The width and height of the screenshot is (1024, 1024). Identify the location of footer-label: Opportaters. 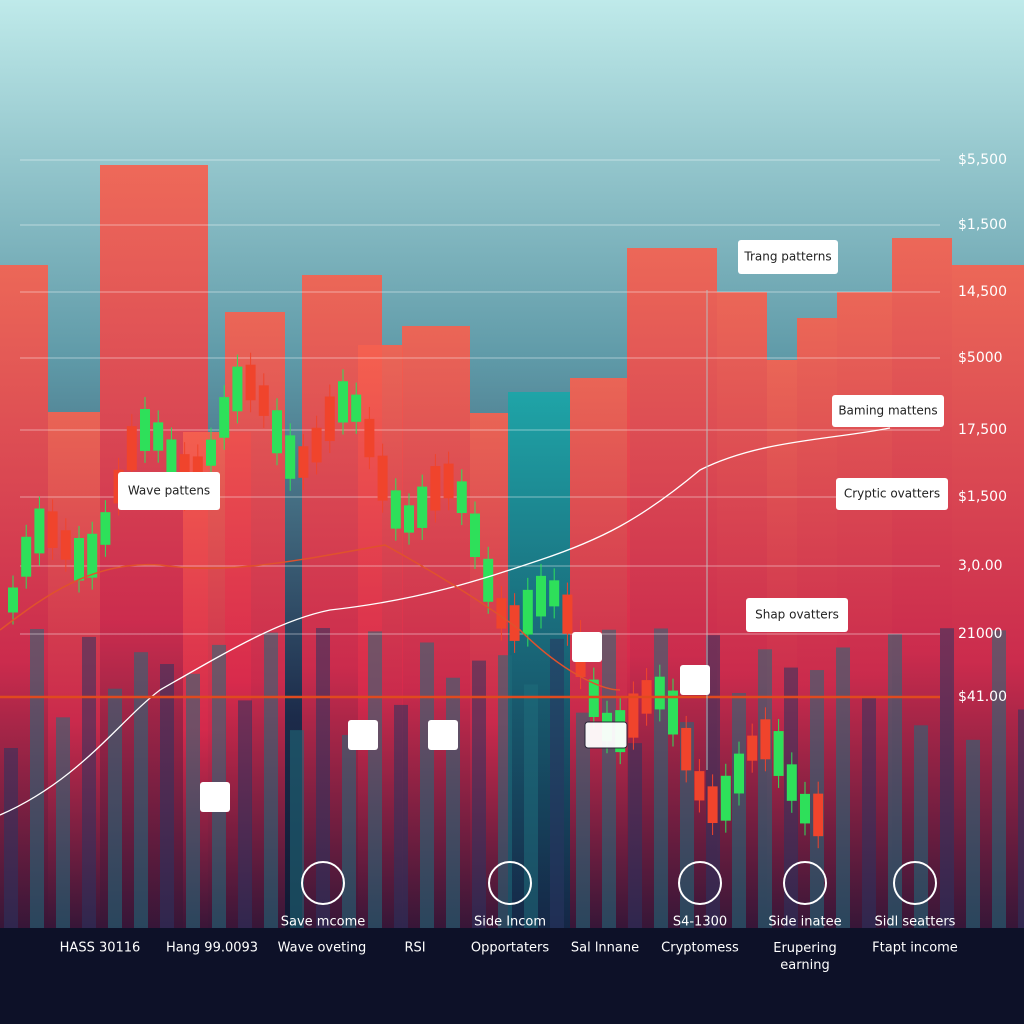
(510, 948).